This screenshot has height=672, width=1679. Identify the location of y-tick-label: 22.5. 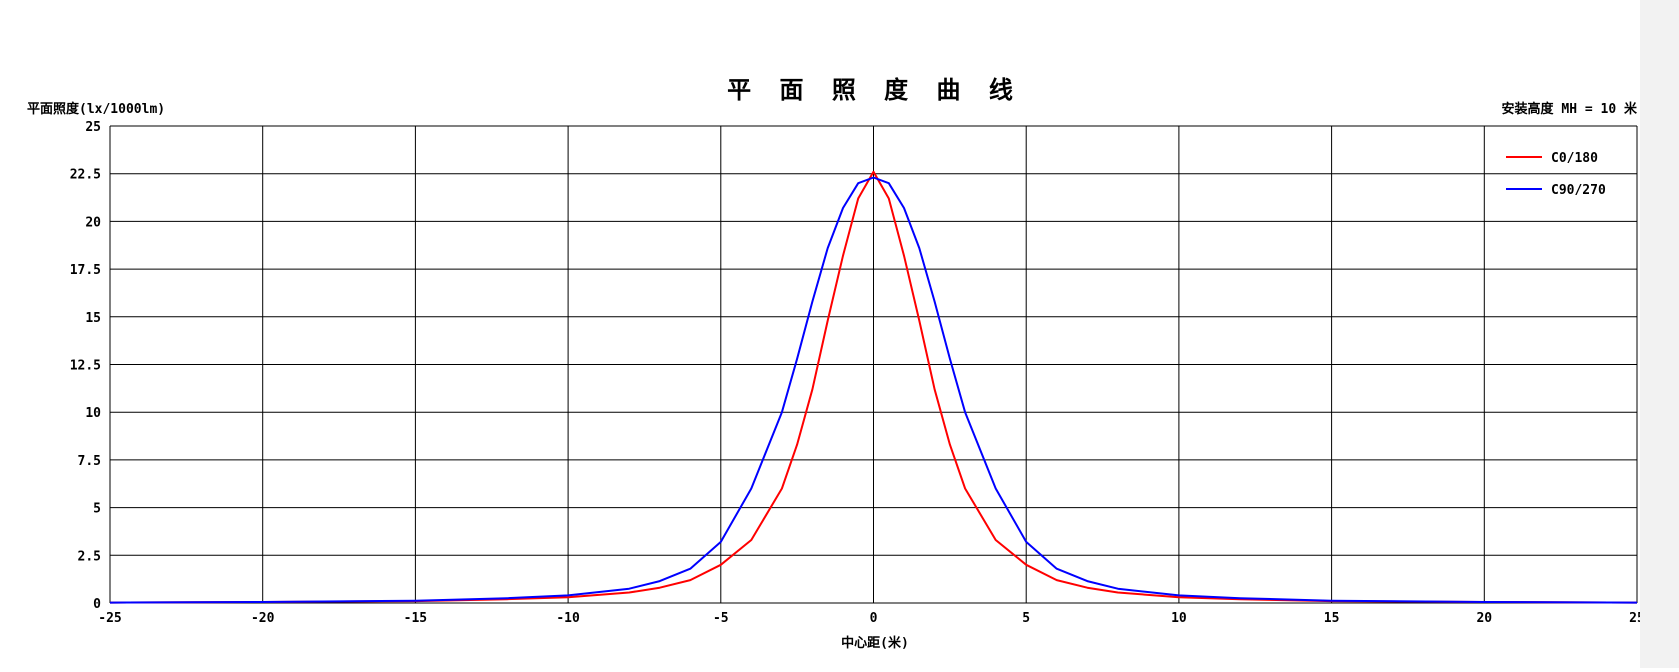
(85, 175).